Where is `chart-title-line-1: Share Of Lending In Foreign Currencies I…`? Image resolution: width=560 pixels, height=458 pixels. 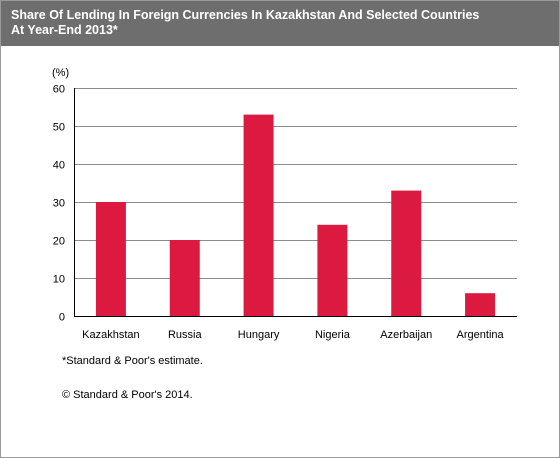
chart-title-line-1: Share Of Lending In Foreign Currencies I… is located at coordinates (245, 15).